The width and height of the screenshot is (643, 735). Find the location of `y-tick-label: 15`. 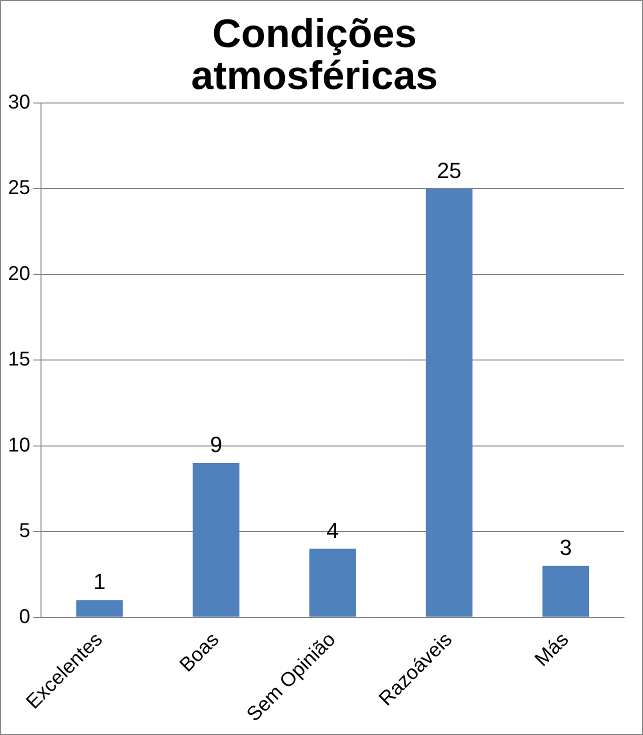

y-tick-label: 15 is located at coordinates (19, 359).